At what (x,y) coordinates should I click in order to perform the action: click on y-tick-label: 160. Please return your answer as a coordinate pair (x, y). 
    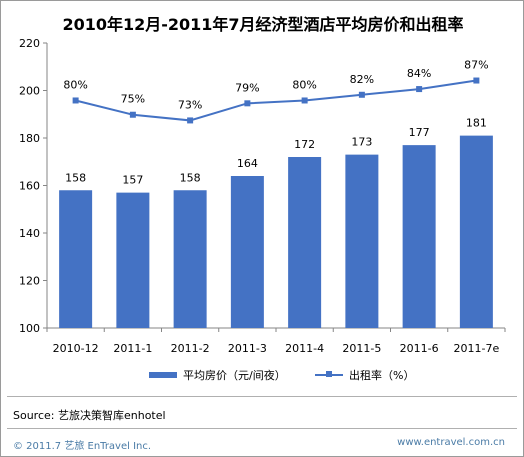
    Looking at the image, I should click on (29, 186).